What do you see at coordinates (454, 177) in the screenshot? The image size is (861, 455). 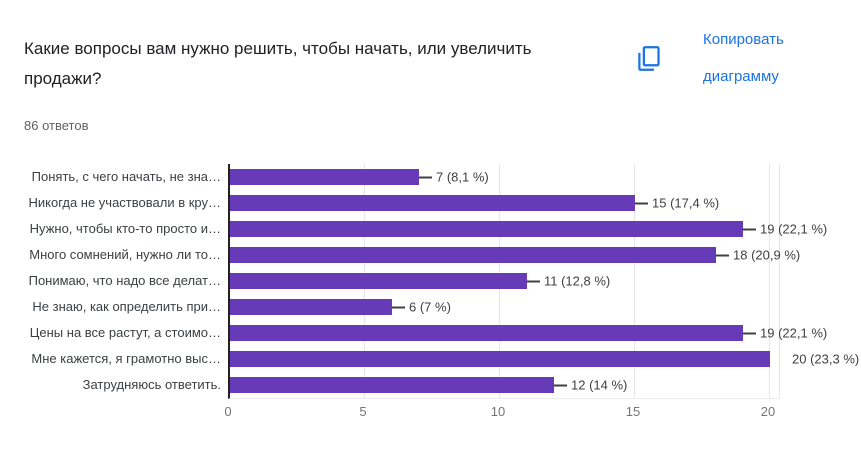 I see `value-label: 7 (8,1 %)` at bounding box center [454, 177].